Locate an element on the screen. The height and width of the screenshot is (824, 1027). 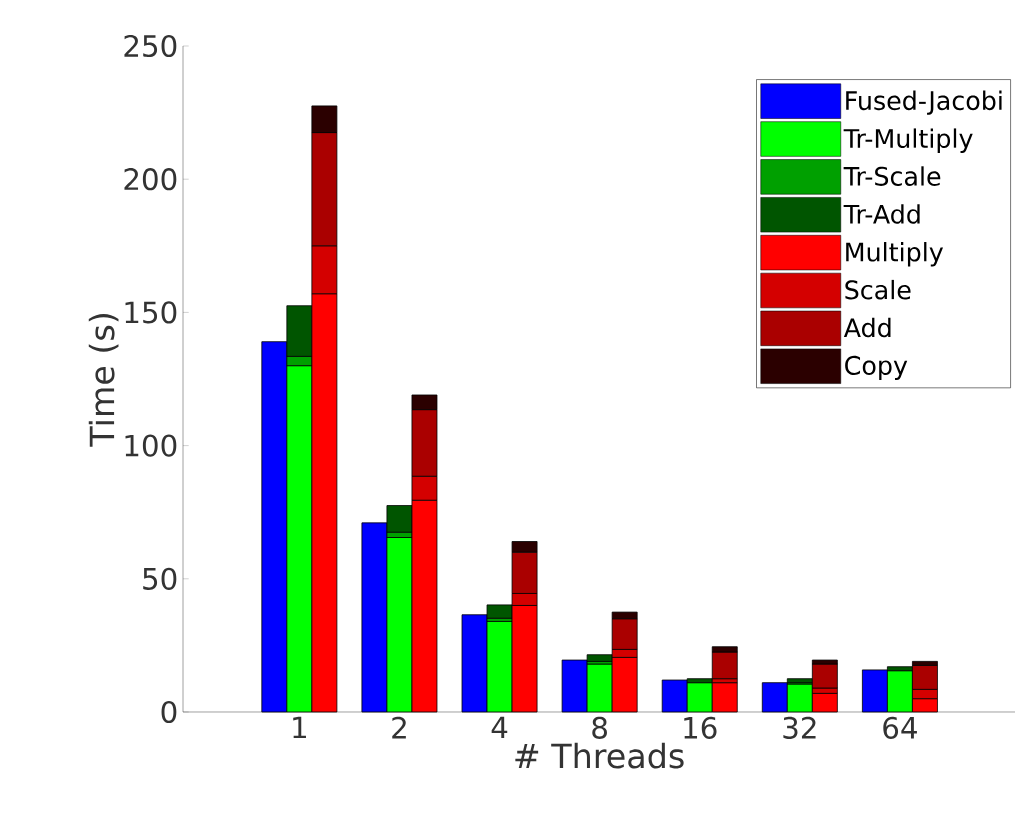
x-tick-label: 8 is located at coordinates (599, 727).